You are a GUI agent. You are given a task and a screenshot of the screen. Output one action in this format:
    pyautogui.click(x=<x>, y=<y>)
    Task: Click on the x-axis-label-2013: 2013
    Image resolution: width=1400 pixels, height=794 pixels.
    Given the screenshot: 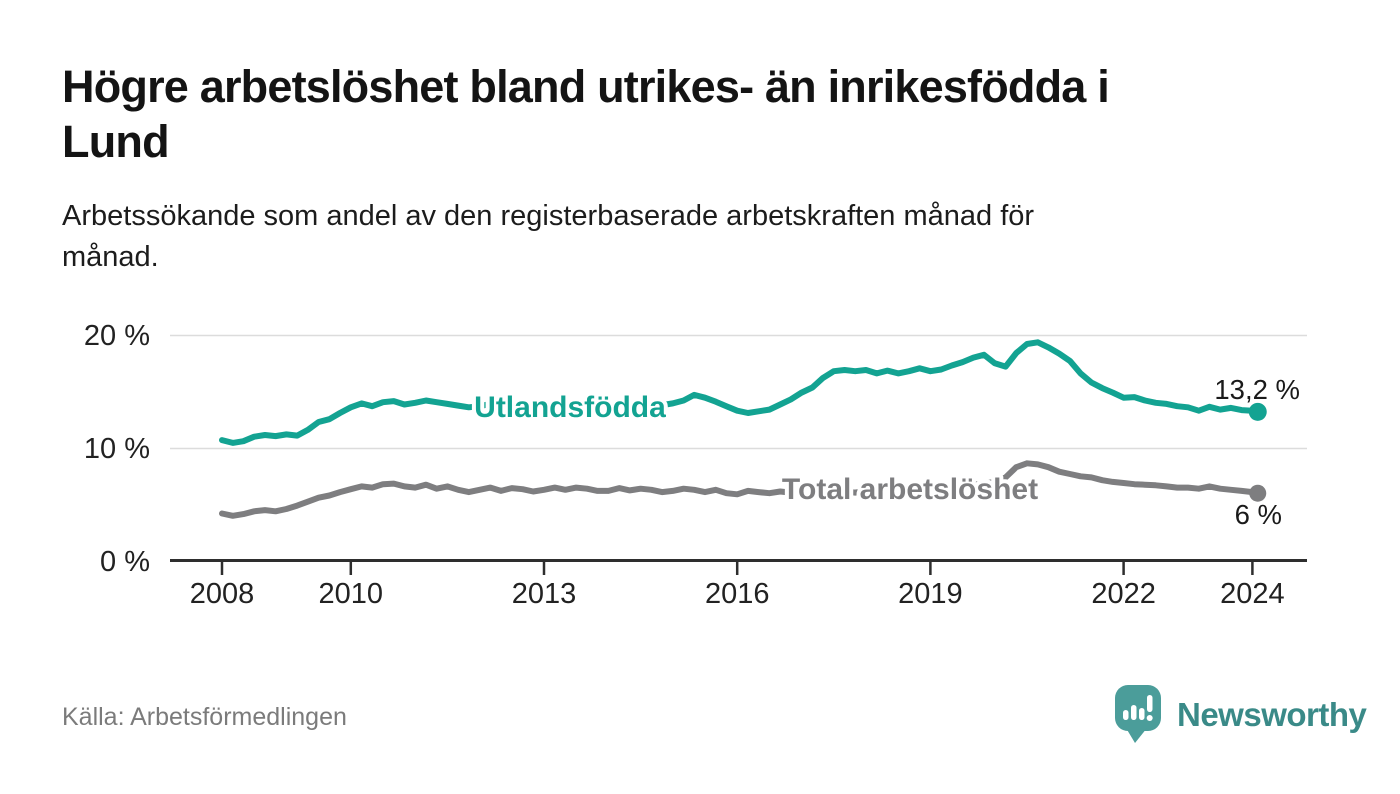 What is the action you would take?
    pyautogui.click(x=544, y=594)
    